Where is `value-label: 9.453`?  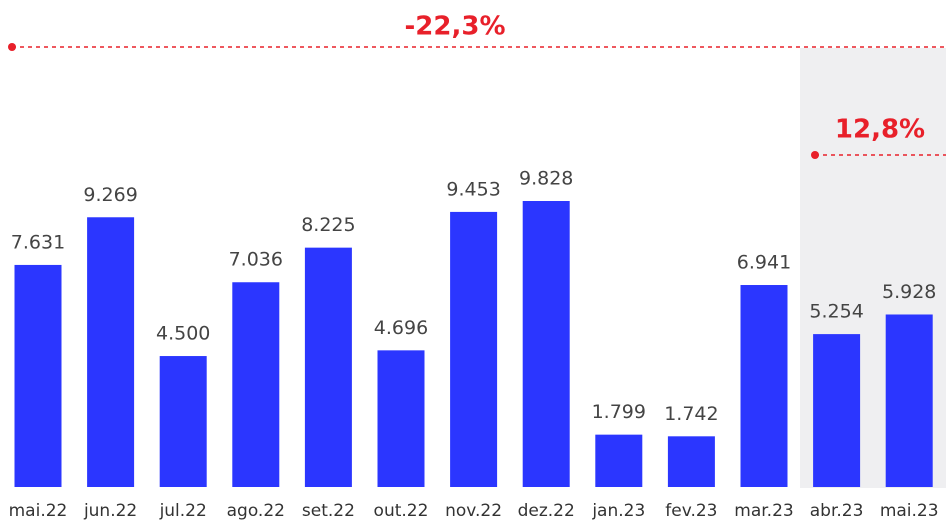 value-label: 9.453 is located at coordinates (473, 189).